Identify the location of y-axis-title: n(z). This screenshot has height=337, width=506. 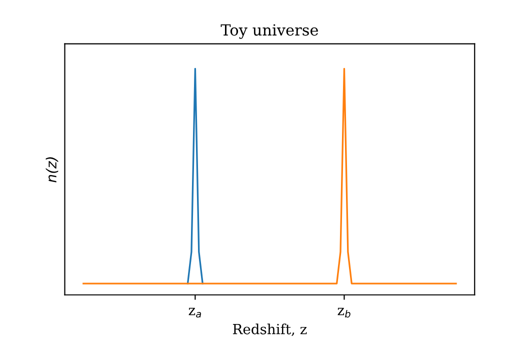
(52, 169).